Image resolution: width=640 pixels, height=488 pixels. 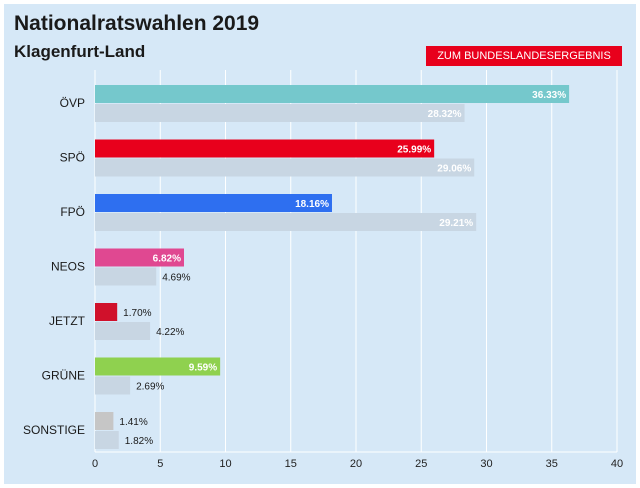 I want to click on data-label-previous: 29.06%, so click(x=454, y=169).